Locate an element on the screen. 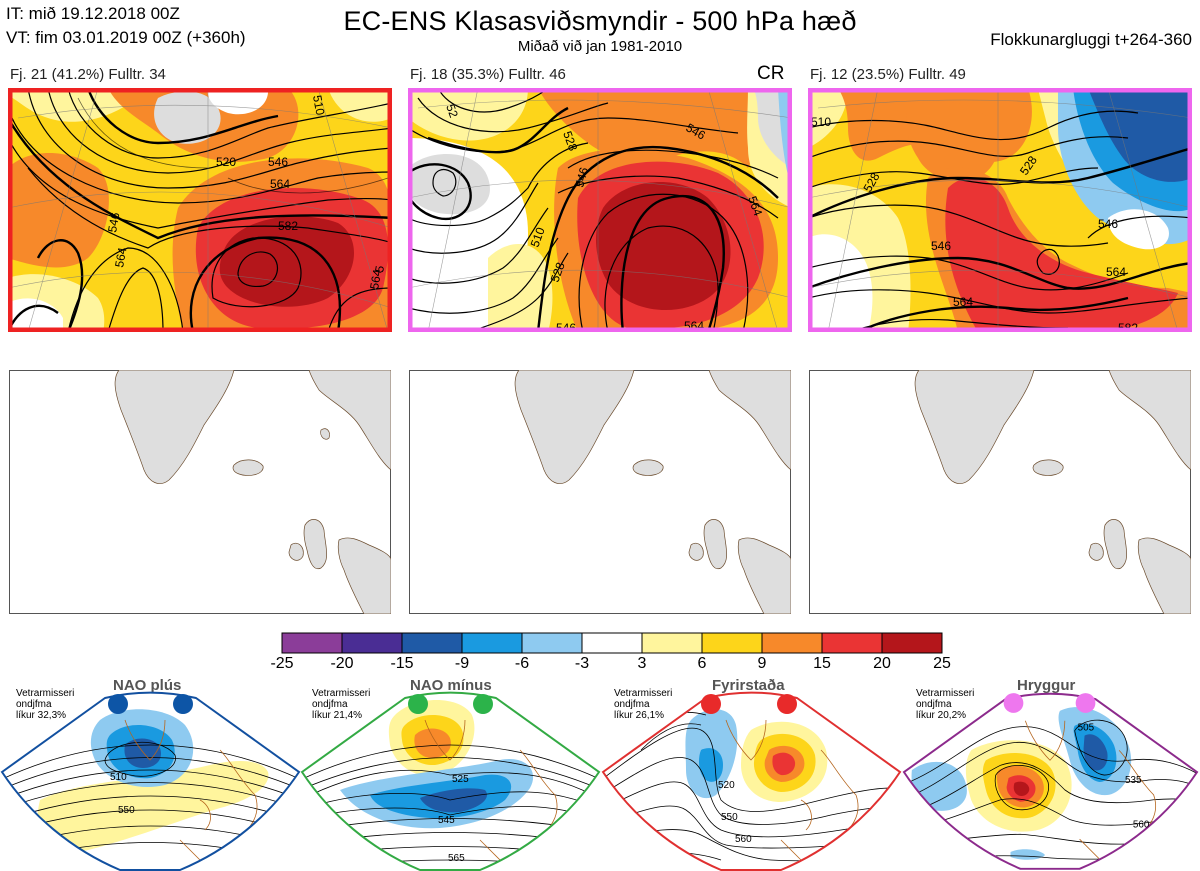 This screenshot has width=1200, height=871. colorbar-tick-label: 3 is located at coordinates (642, 663).